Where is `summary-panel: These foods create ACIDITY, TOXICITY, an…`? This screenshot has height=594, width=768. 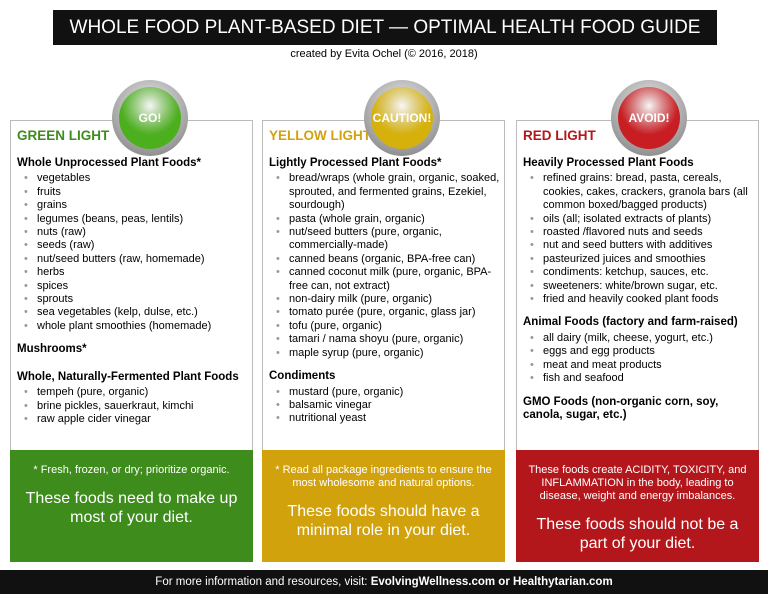
summary-panel: These foods create ACIDITY, TOXICITY, an… is located at coordinates (637, 506).